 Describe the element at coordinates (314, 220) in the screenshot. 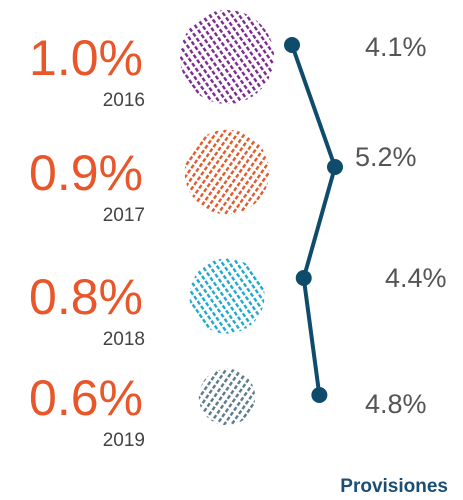

I see `line` at that location.